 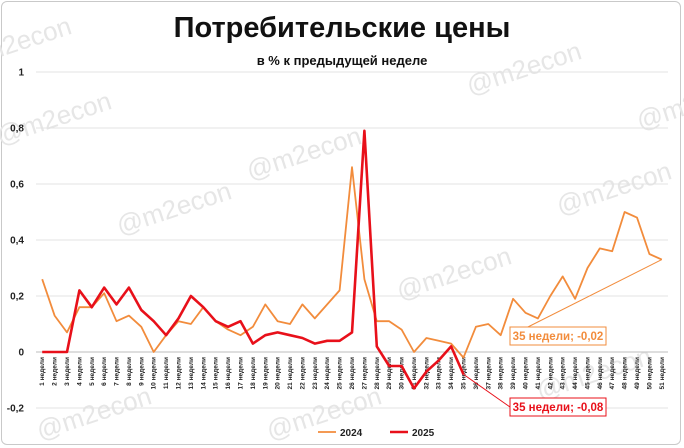 What do you see at coordinates (342, 60) in the screenshot?
I see `chart-subtitle: в % к предыдущей неделе` at bounding box center [342, 60].